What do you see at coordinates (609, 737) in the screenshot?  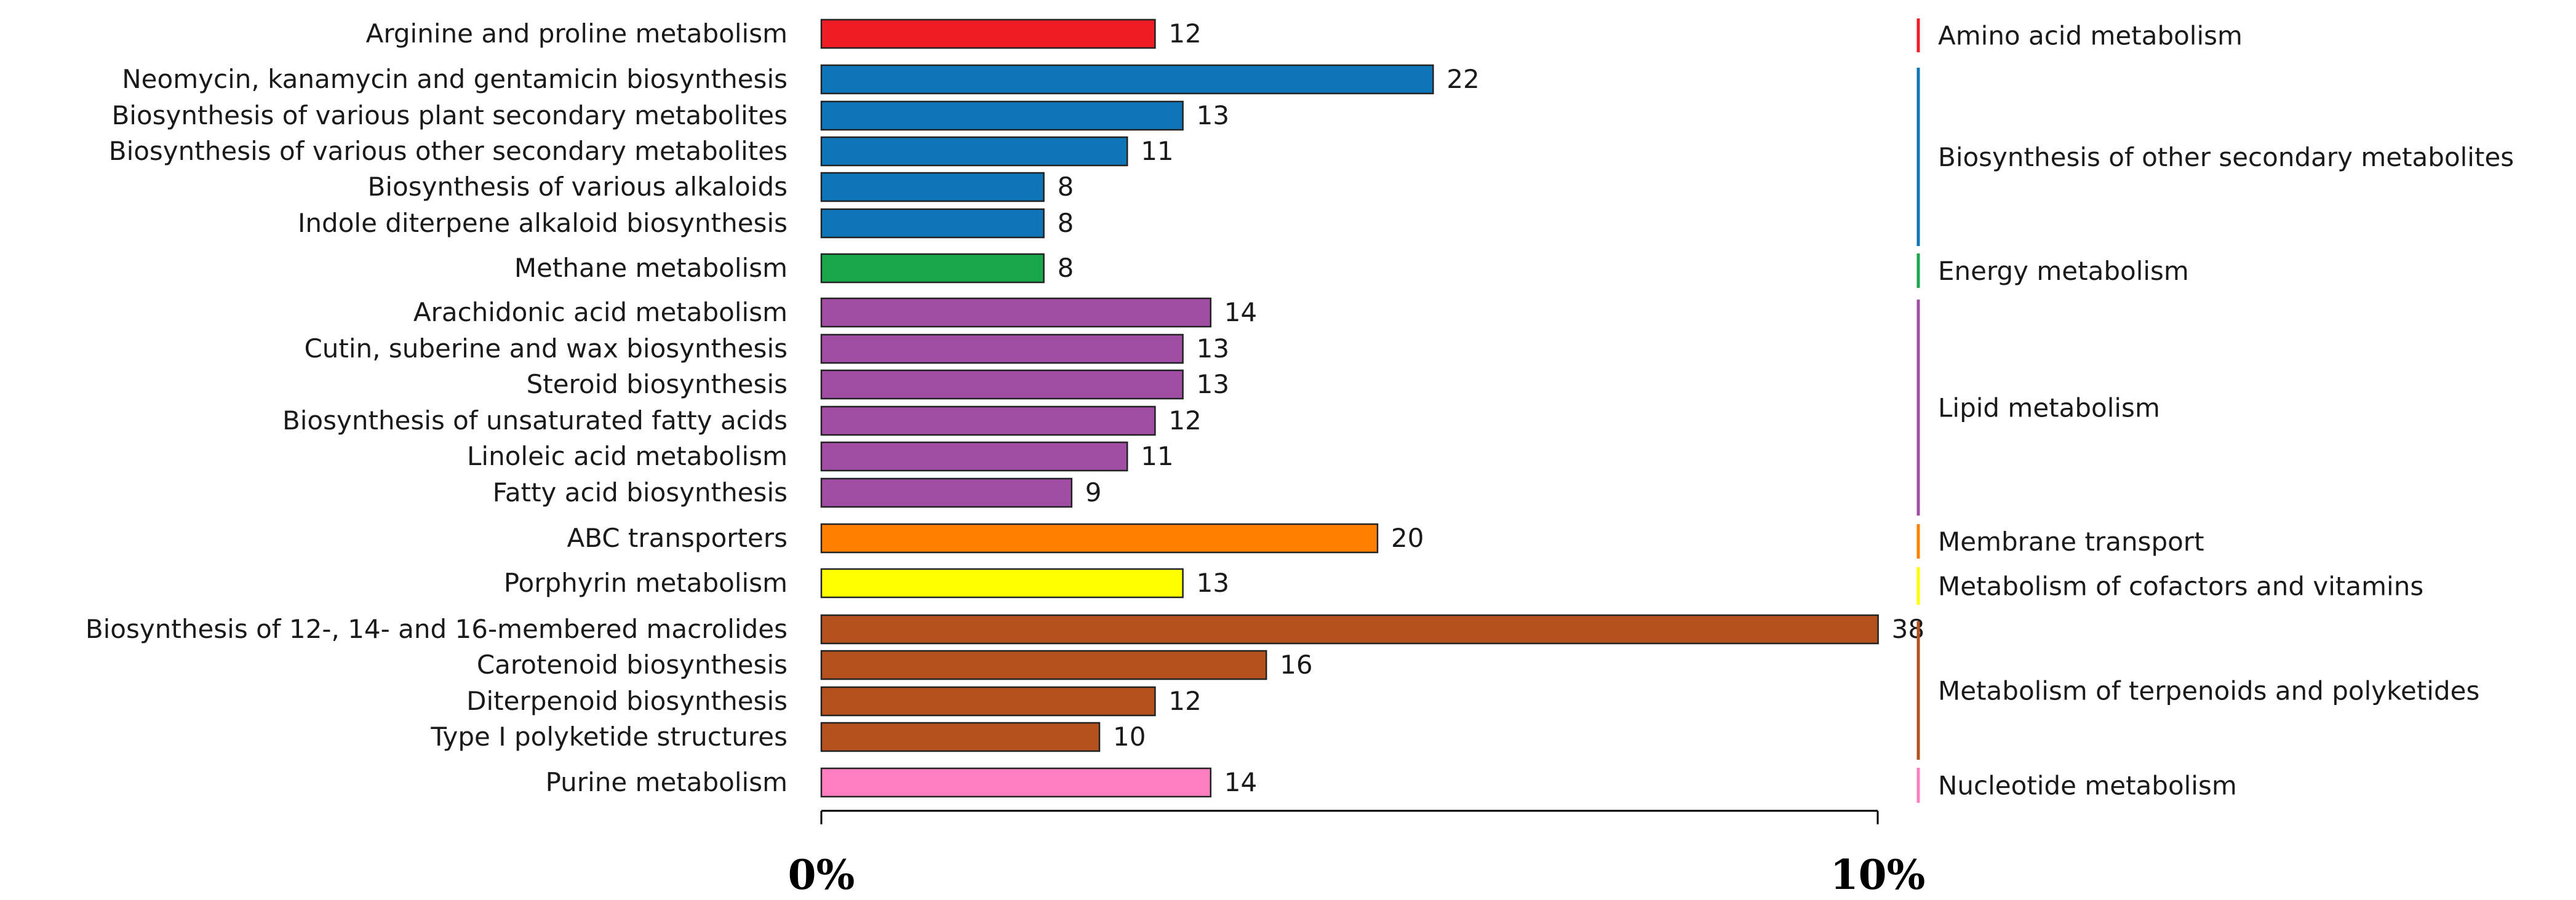 I see `category-label-18: Type I polyketide structures` at bounding box center [609, 737].